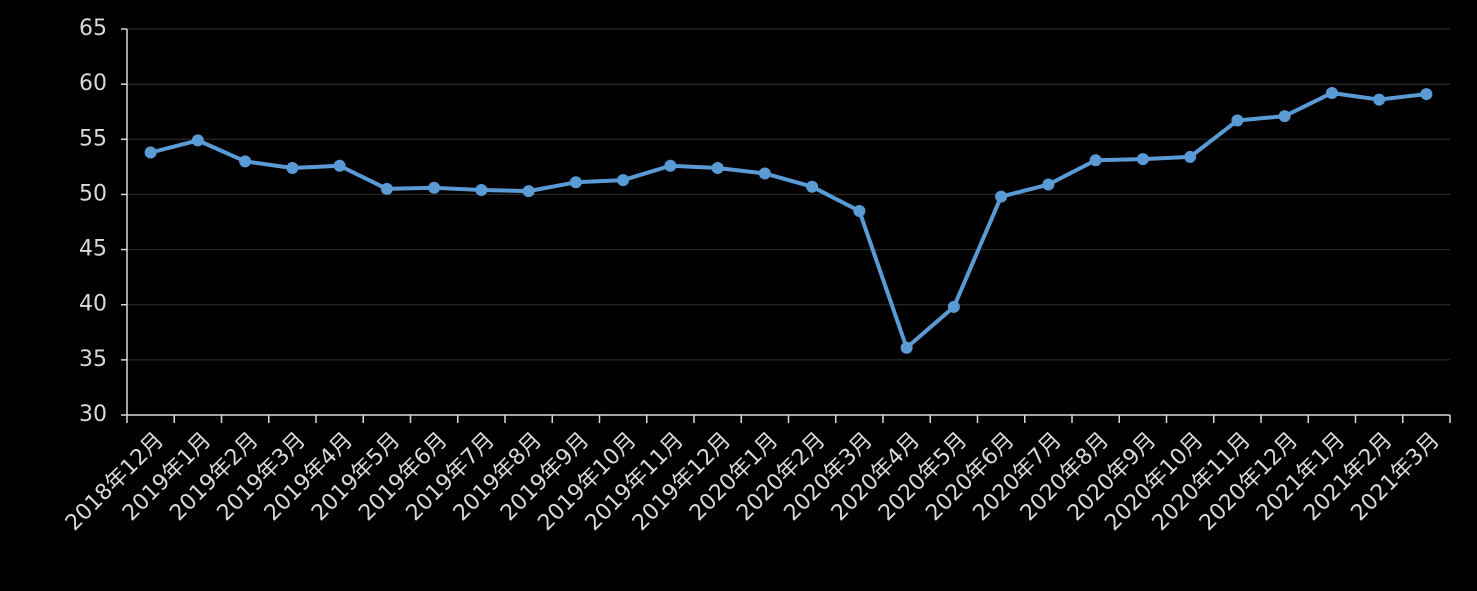 The height and width of the screenshot is (591, 1477). Describe the element at coordinates (93, 28) in the screenshot. I see `y-tick-label: 65` at that location.